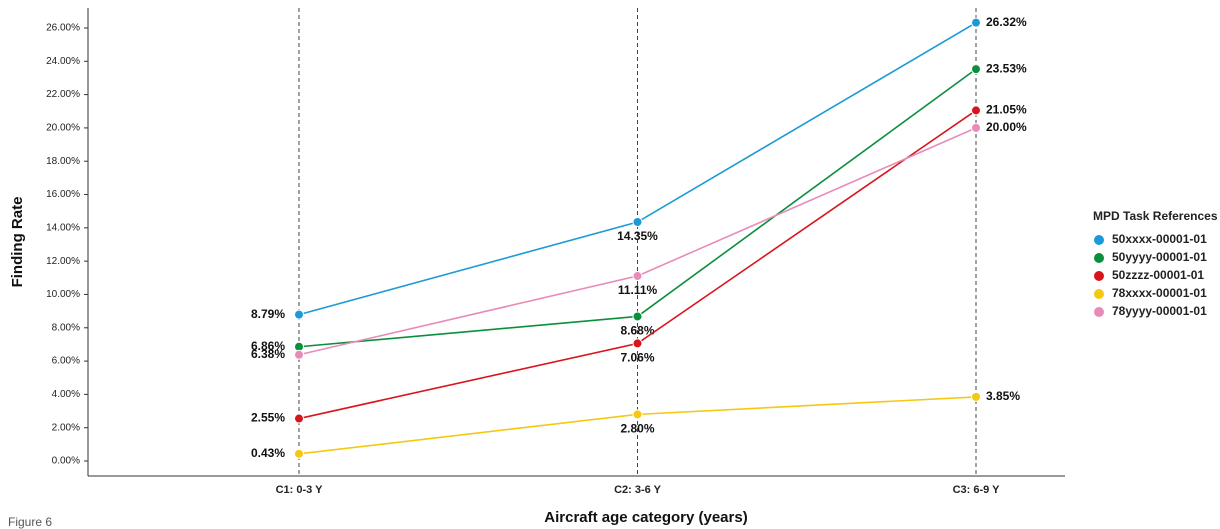 This screenshot has width=1220, height=529. I want to click on y-tick-label: 2.00%, so click(66, 427).